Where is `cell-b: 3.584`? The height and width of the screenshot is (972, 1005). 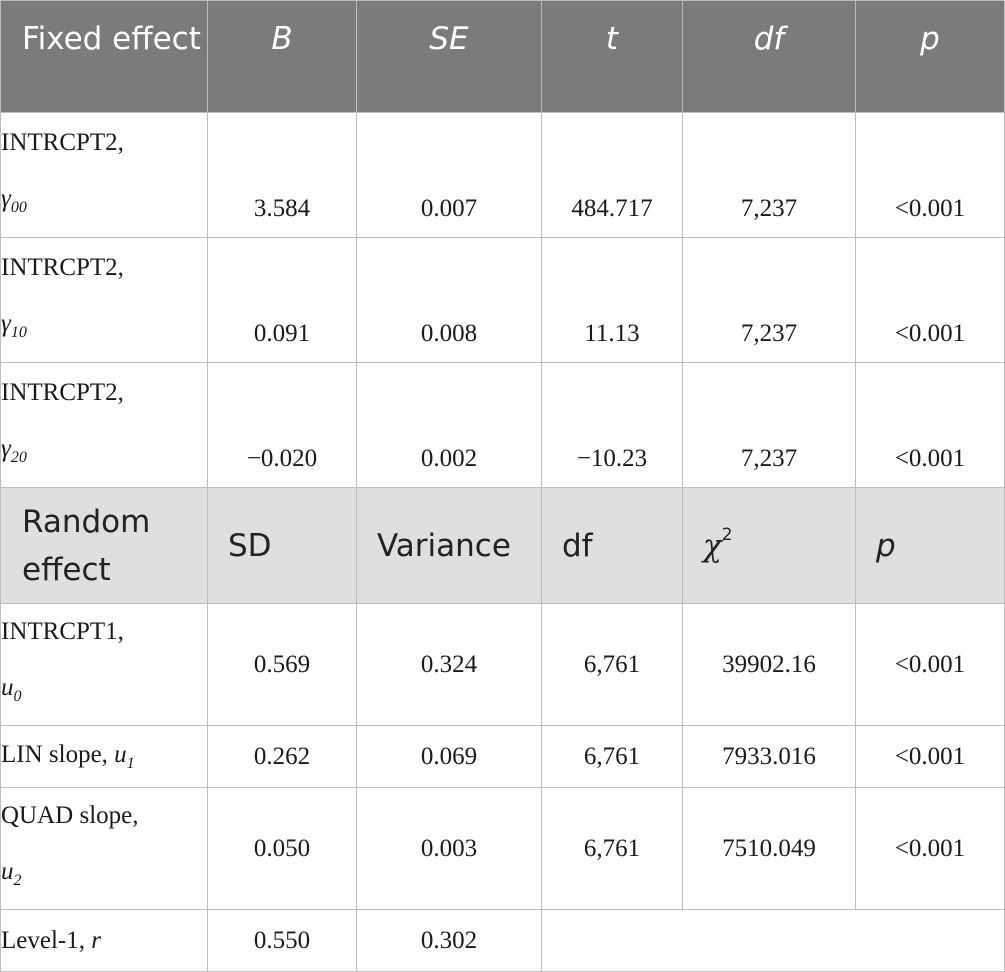
cell-b: 3.584 is located at coordinates (282, 175).